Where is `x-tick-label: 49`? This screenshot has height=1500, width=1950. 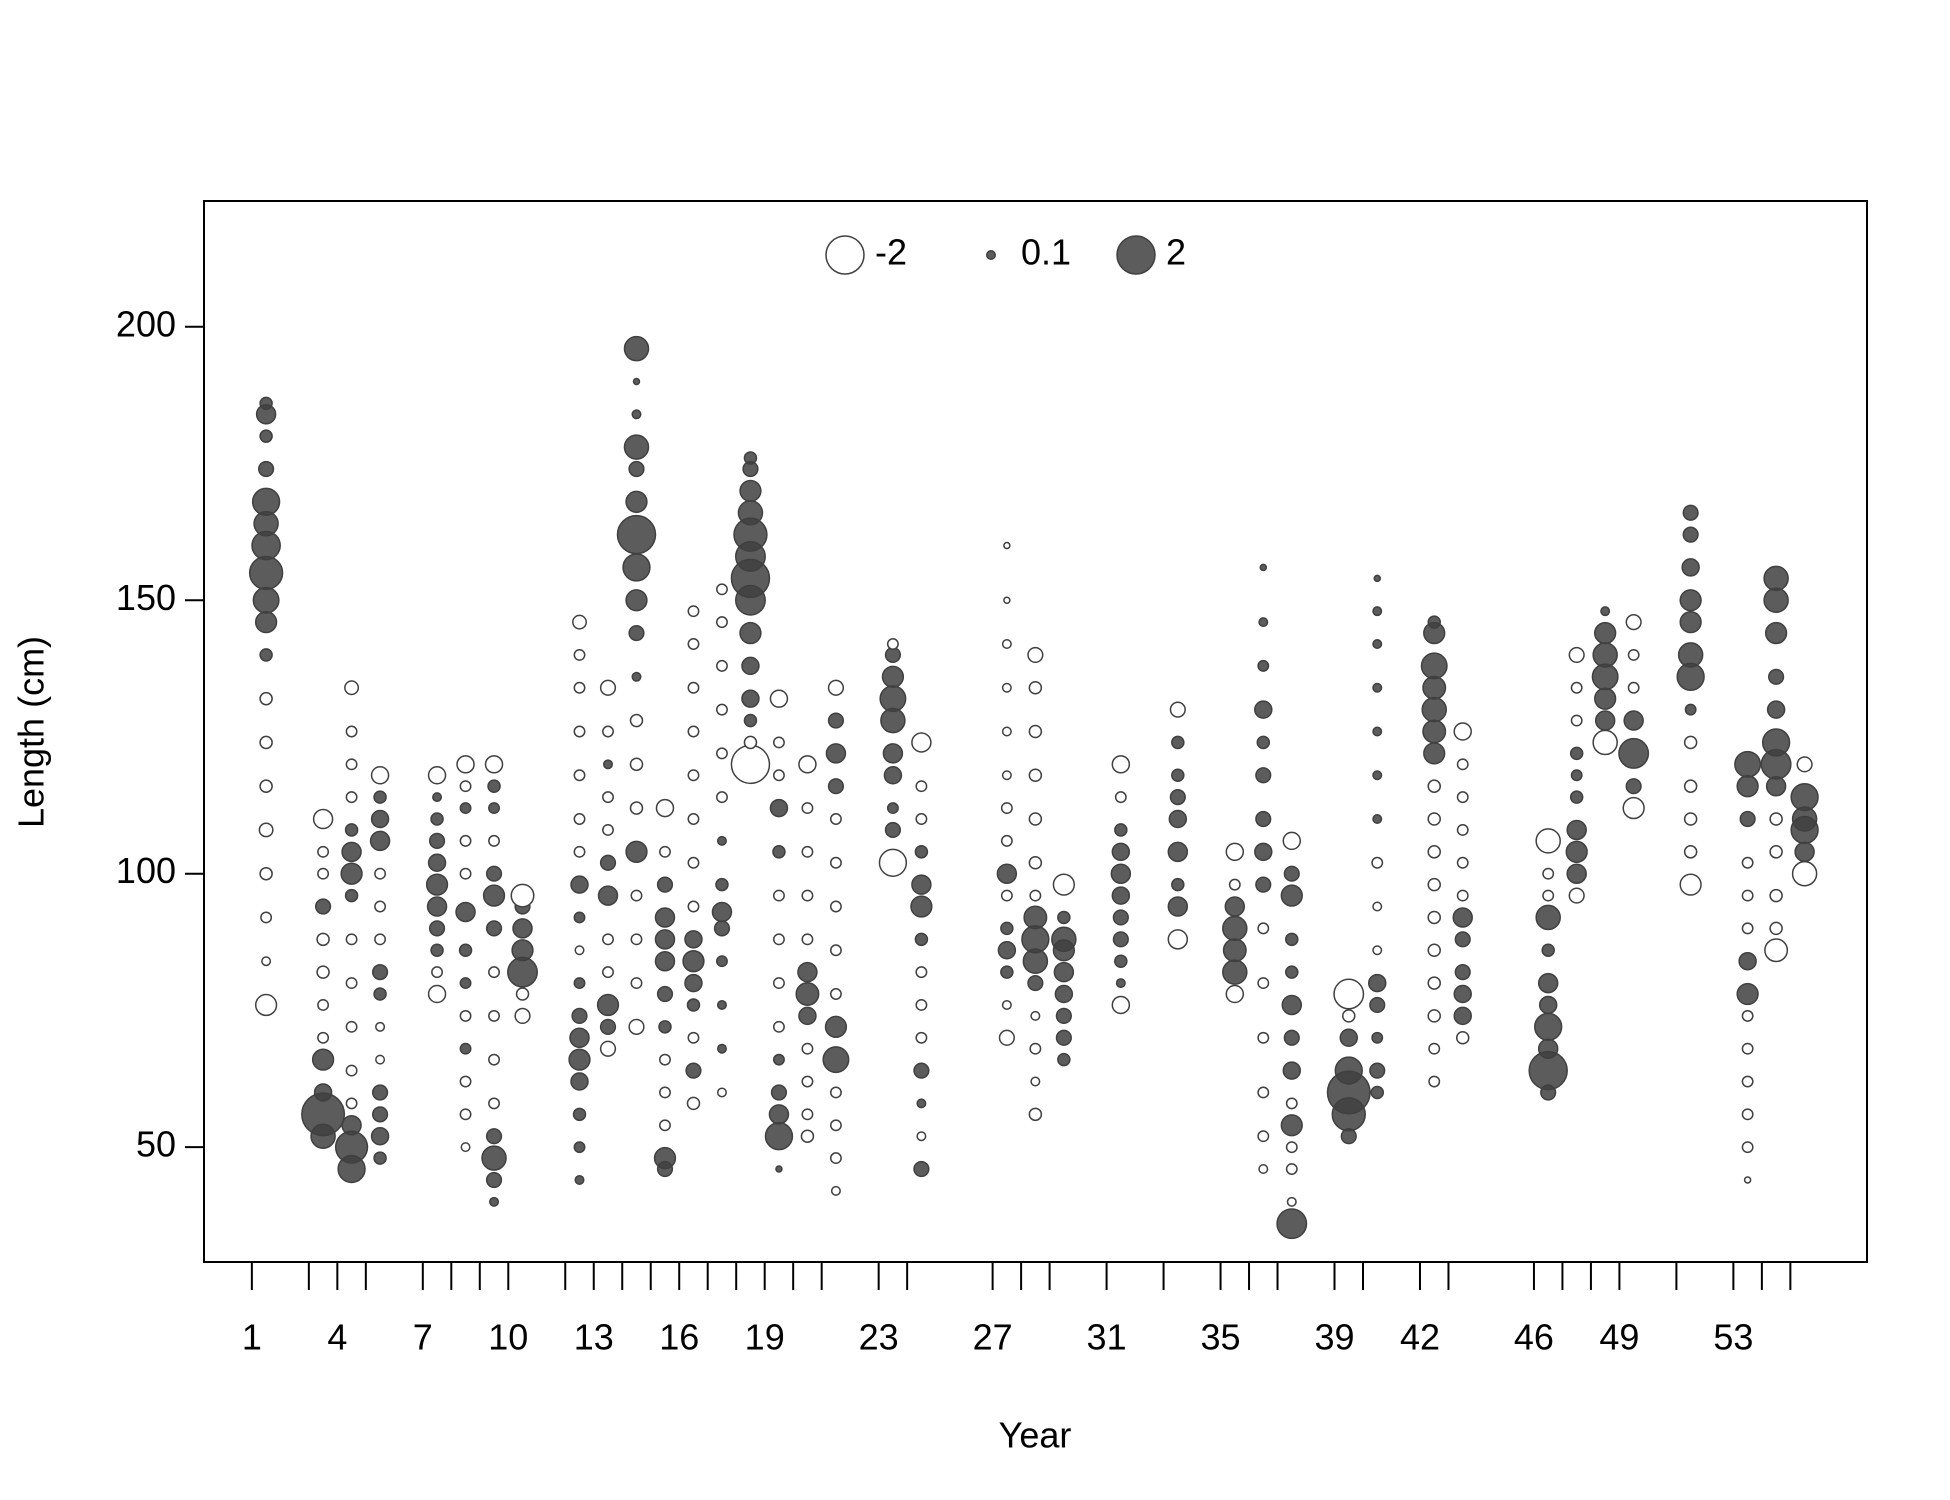
x-tick-label: 49 is located at coordinates (1619, 1337).